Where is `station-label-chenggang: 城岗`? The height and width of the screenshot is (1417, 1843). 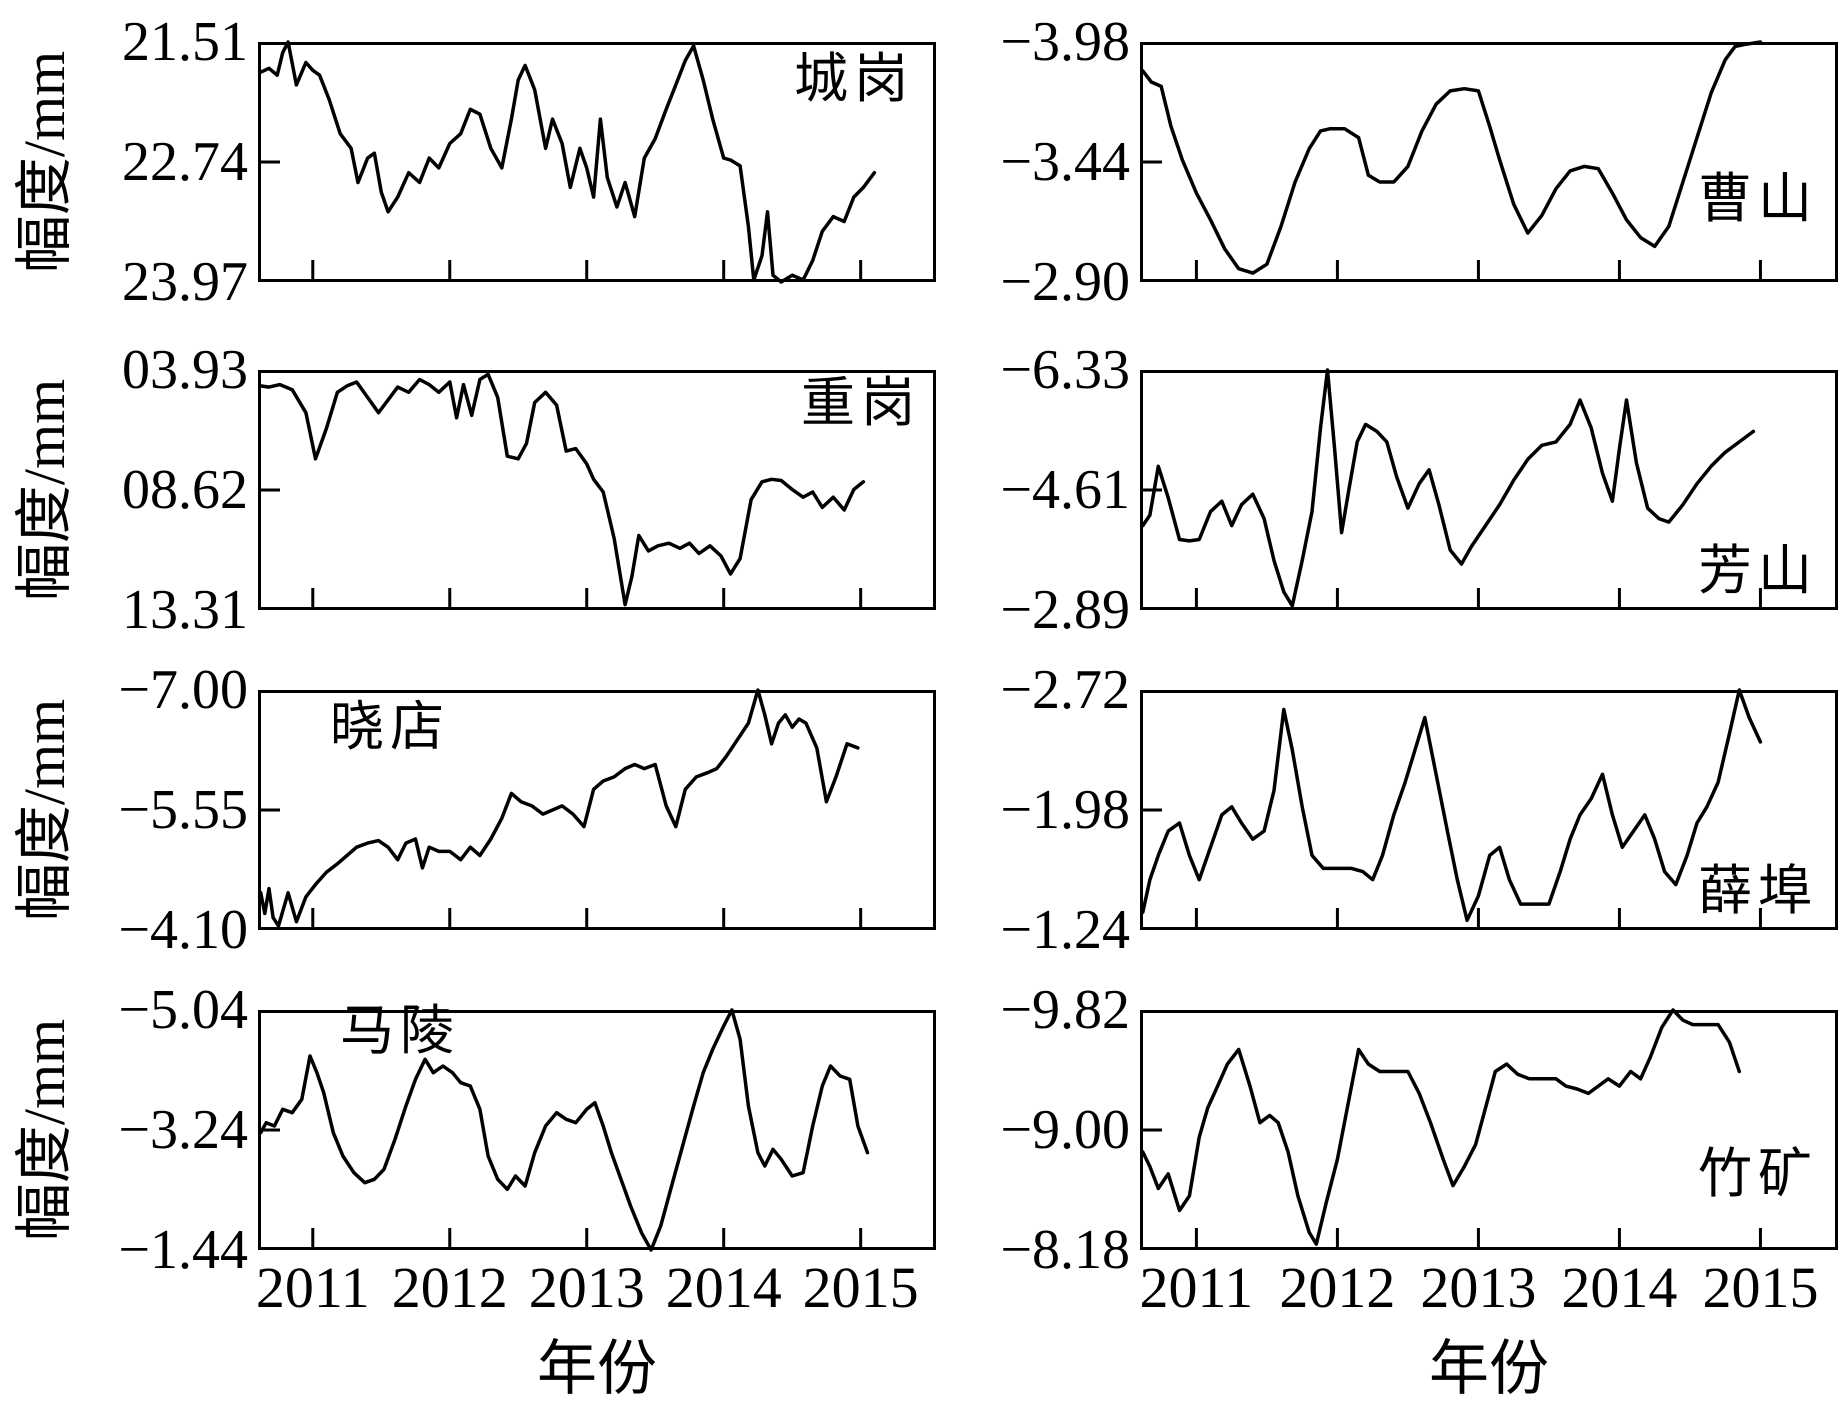
station-label-chenggang: 城岗 is located at coordinates (854, 79).